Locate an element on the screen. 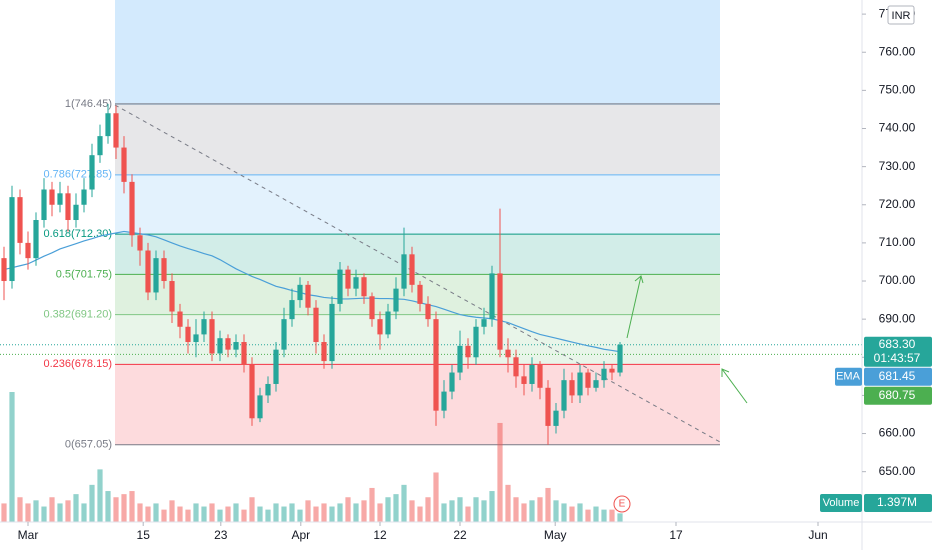  earnings: E is located at coordinates (622, 504).